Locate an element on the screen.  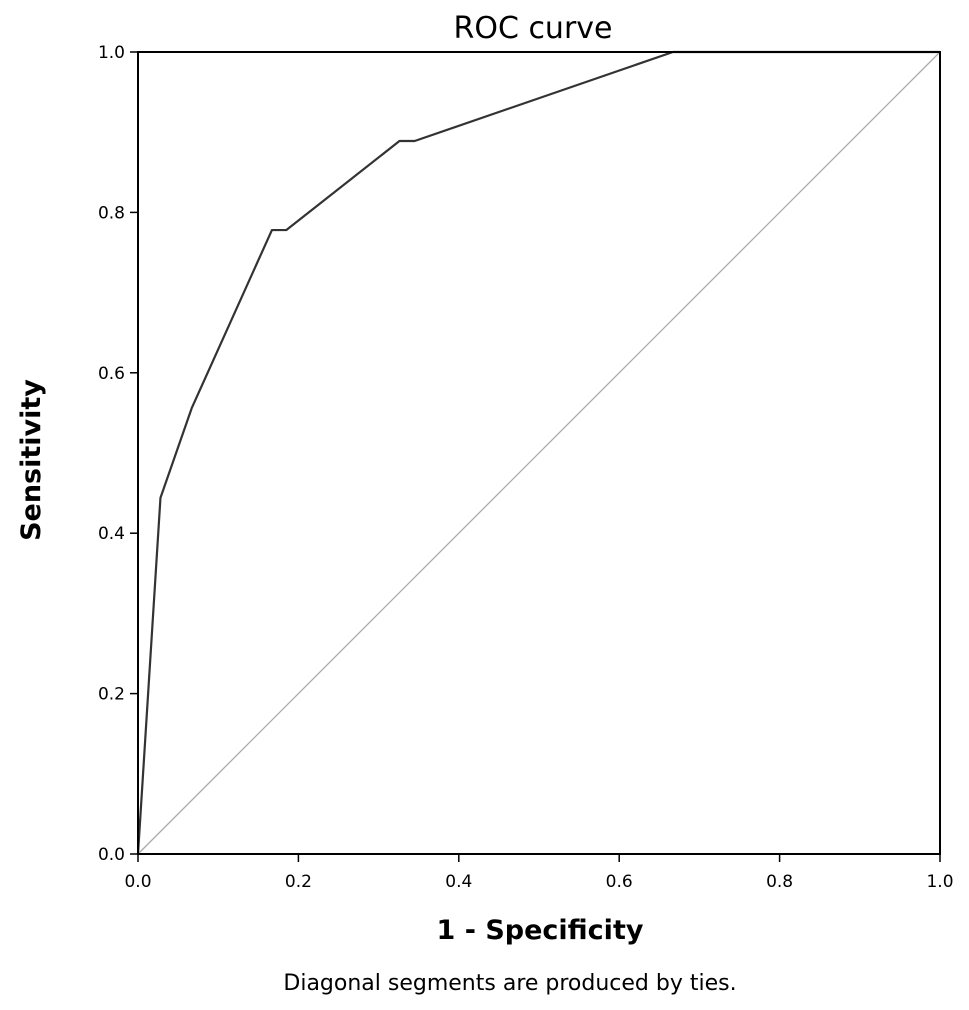
x-tick-label: 0.2 is located at coordinates (298, 882).